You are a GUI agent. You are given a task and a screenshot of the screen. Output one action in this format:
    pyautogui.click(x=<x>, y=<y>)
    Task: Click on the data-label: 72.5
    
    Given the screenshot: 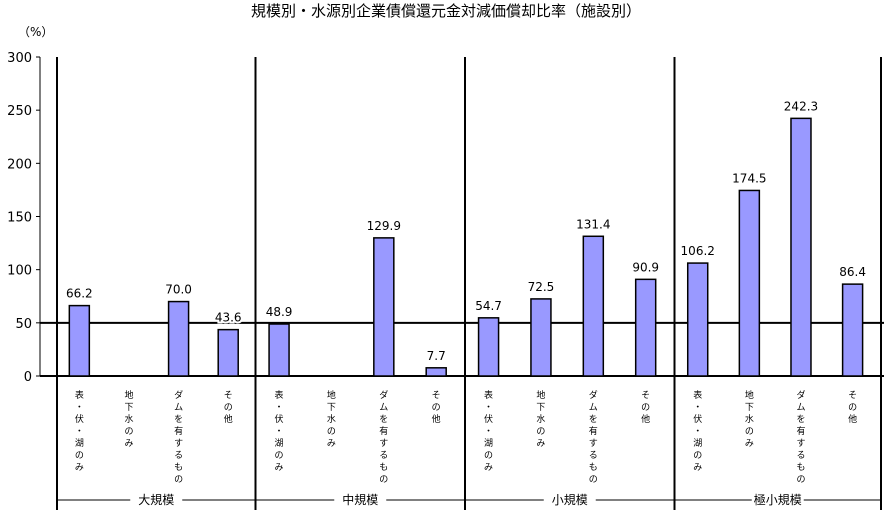 What is the action you would take?
    pyautogui.click(x=541, y=287)
    